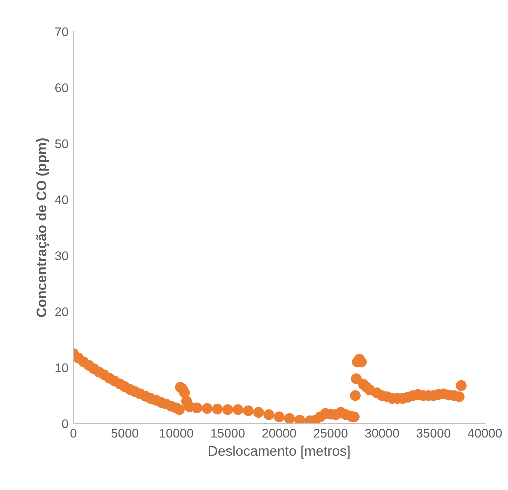  I want to click on y-tick-label: 60, so click(62, 88).